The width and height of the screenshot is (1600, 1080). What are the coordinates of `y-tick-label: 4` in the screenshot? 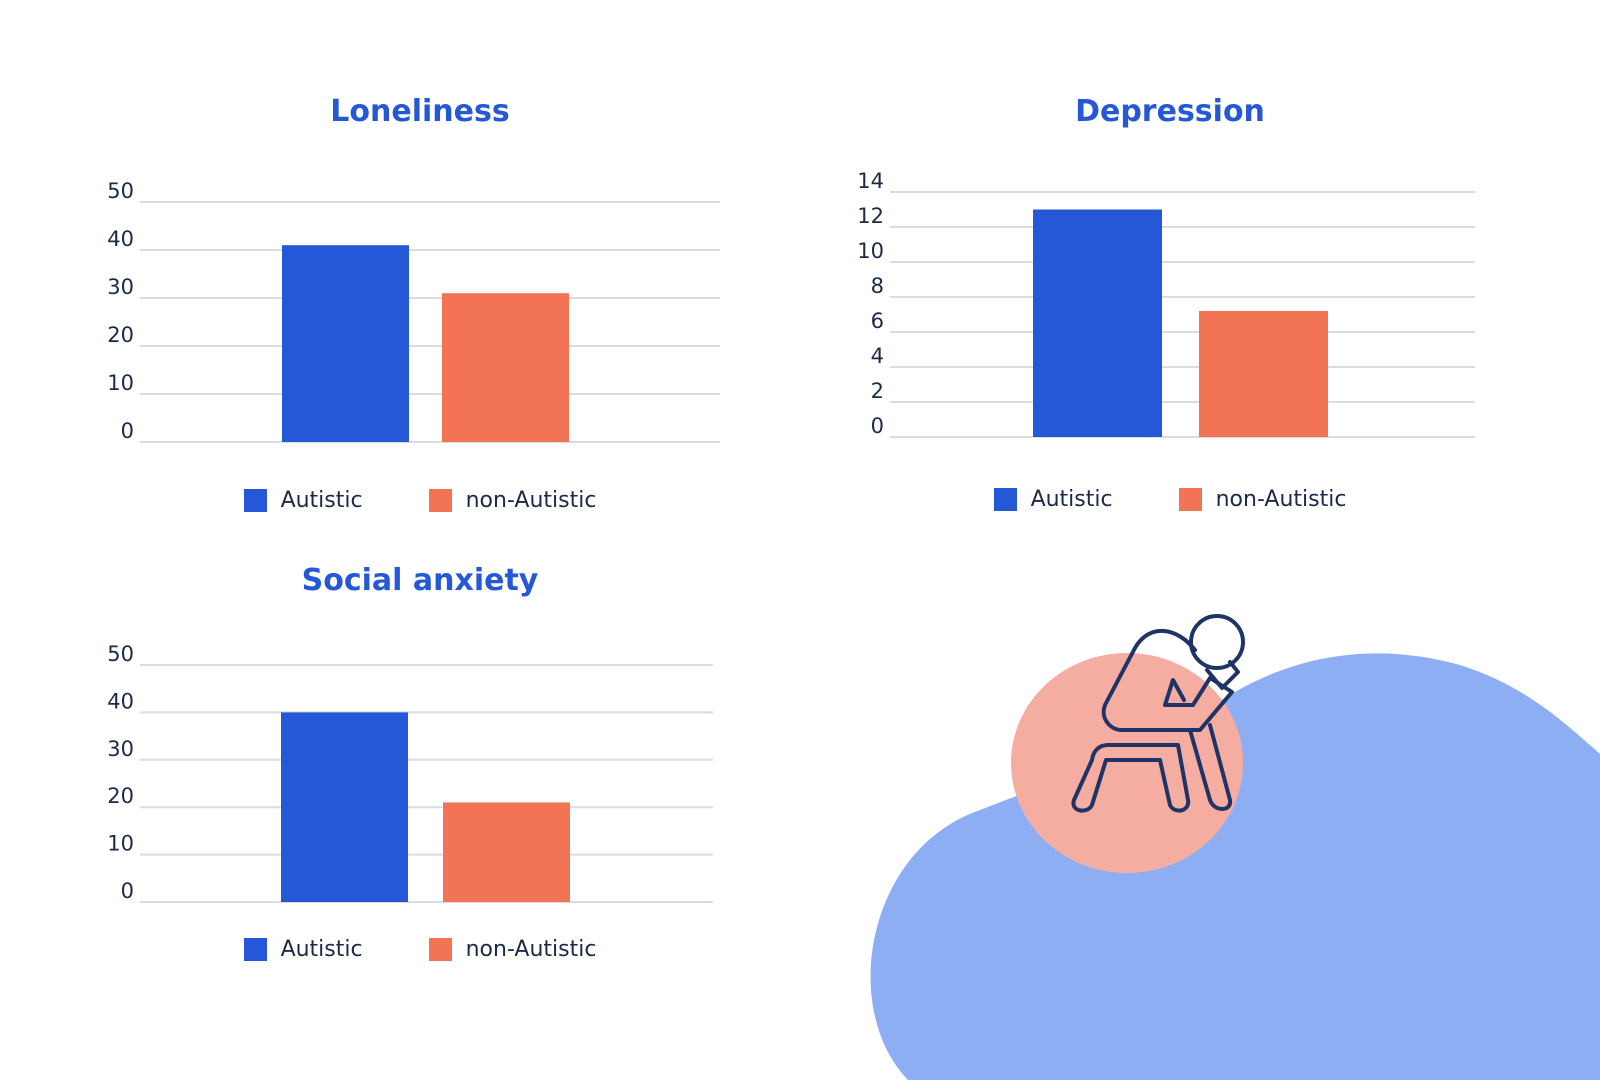 It's located at (877, 356).